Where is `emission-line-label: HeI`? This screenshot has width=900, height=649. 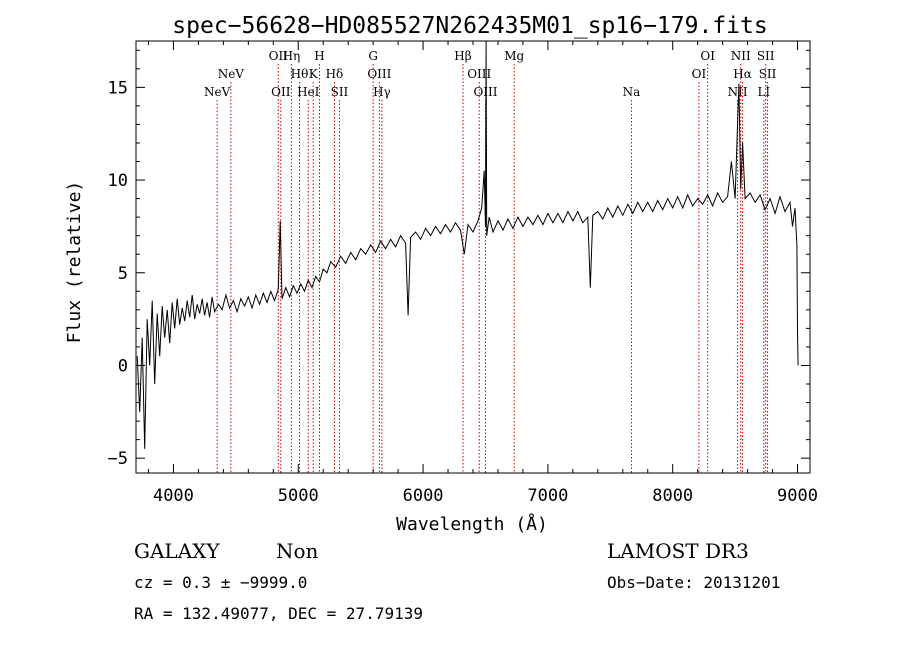
emission-line-label: HeI is located at coordinates (308, 92).